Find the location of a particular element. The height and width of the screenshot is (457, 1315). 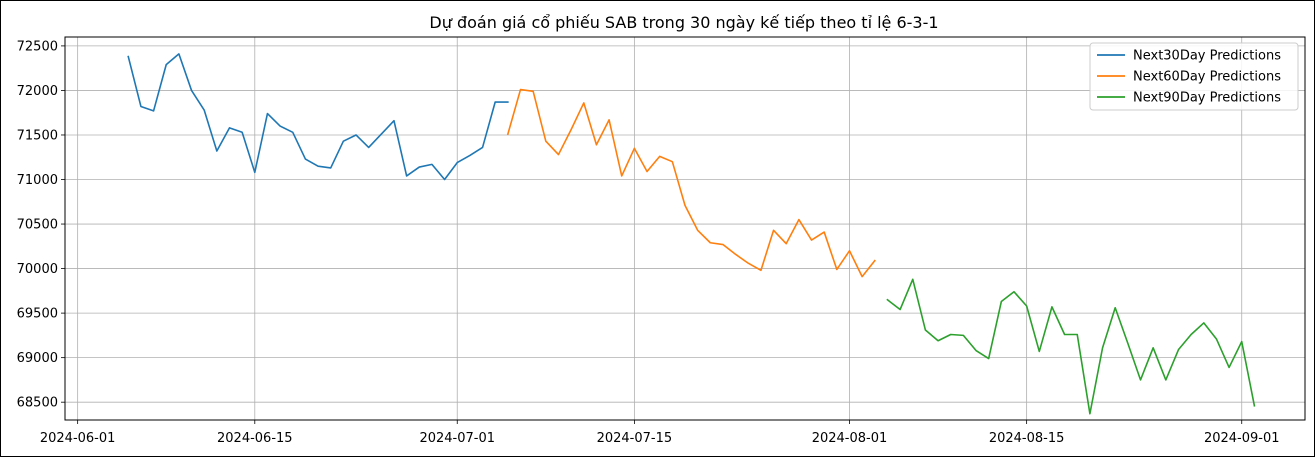

x-tick-label: 2024-08-15 is located at coordinates (1027, 438).